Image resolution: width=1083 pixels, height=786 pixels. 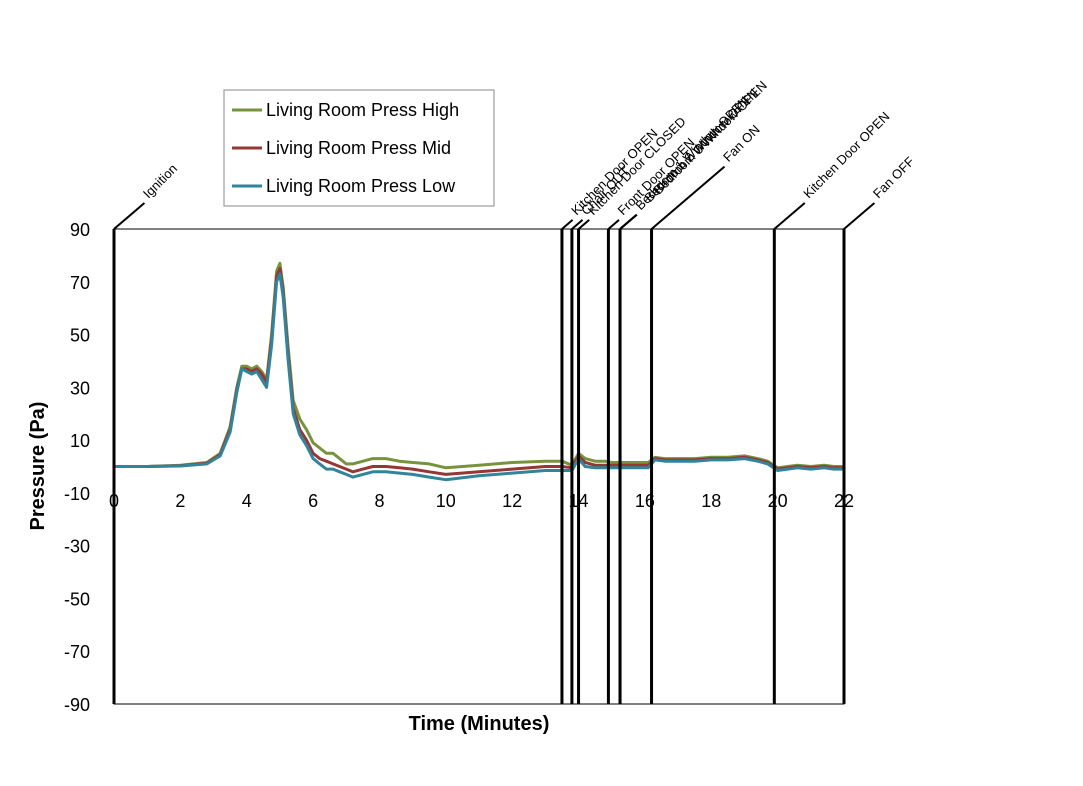 I want to click on y-tick-label: -30, so click(x=77, y=547).